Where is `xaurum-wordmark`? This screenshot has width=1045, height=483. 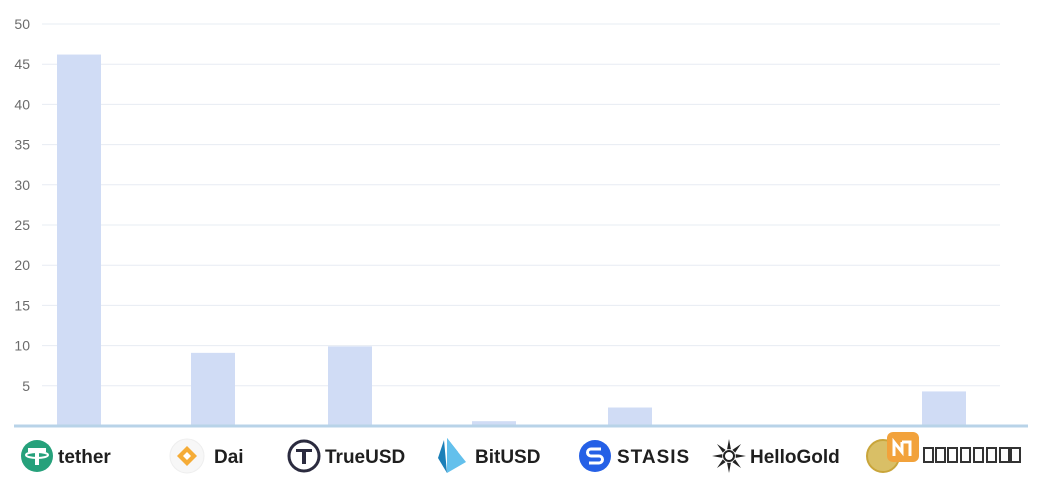 xaurum-wordmark is located at coordinates (972, 455).